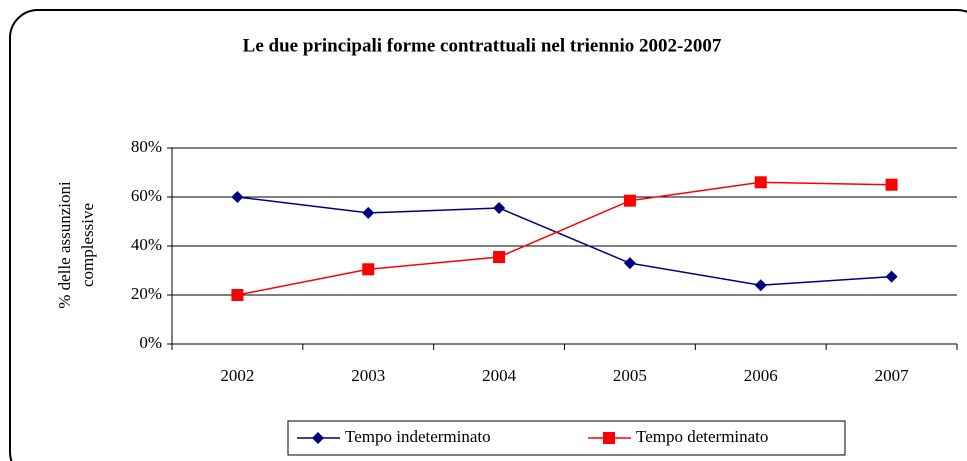  Describe the element at coordinates (87, 245) in the screenshot. I see `y-axis-label: complessive` at that location.